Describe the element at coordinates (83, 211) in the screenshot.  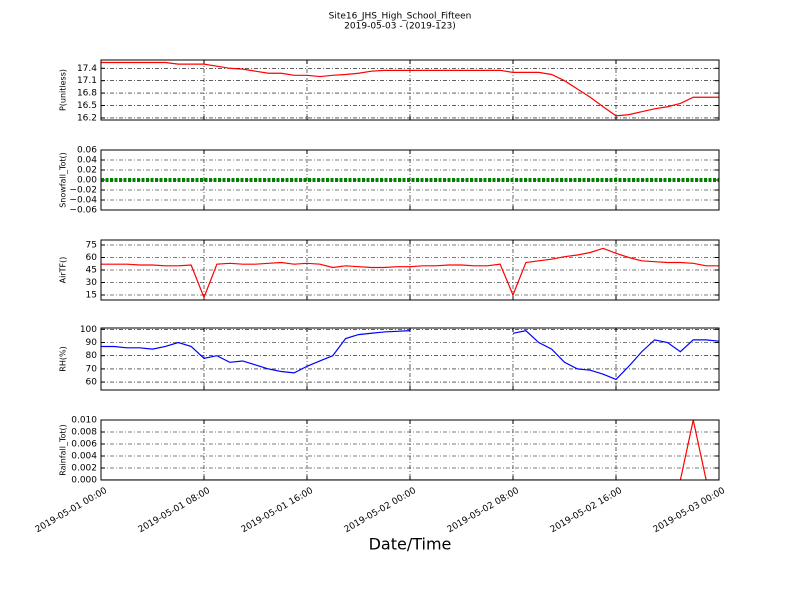
I see `y-tick-label: −0.06` at that location.